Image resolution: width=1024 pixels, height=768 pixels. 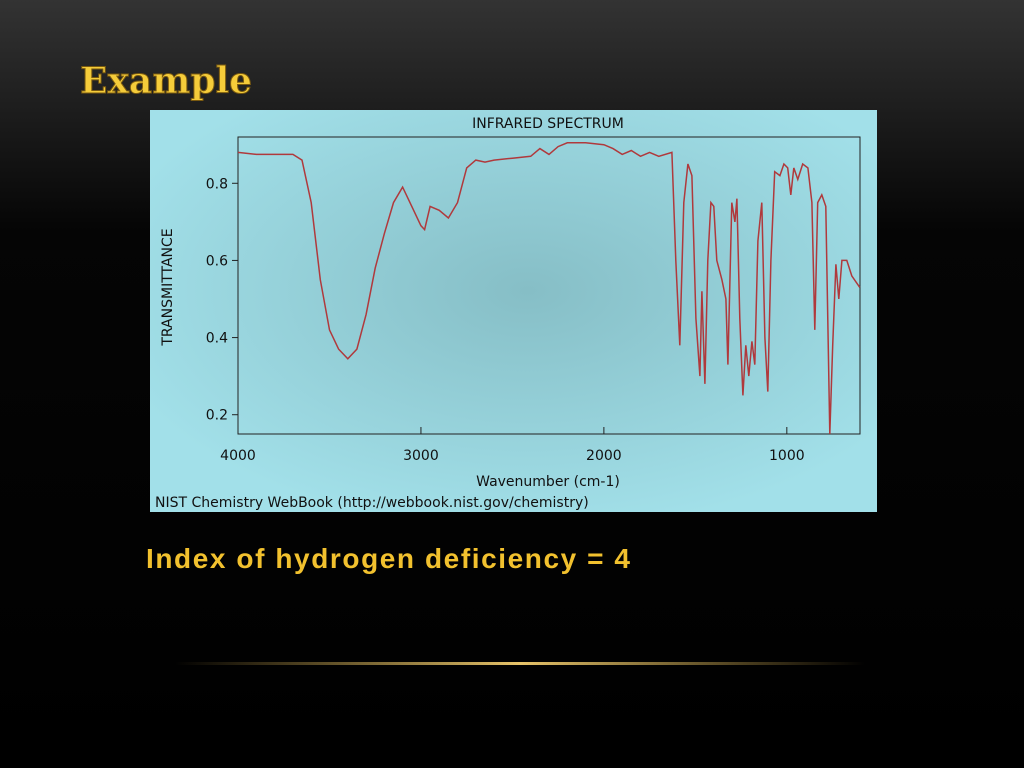 What do you see at coordinates (520, 663) in the screenshot?
I see `divider` at bounding box center [520, 663].